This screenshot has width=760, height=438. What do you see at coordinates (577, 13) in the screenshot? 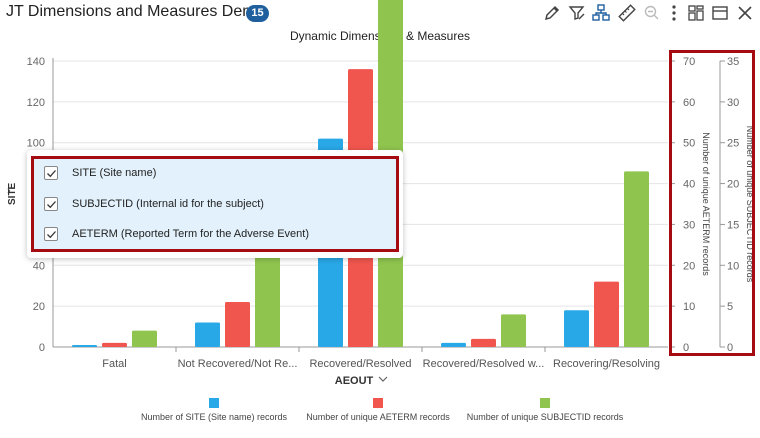
I see `filter-edit-icon` at bounding box center [577, 13].